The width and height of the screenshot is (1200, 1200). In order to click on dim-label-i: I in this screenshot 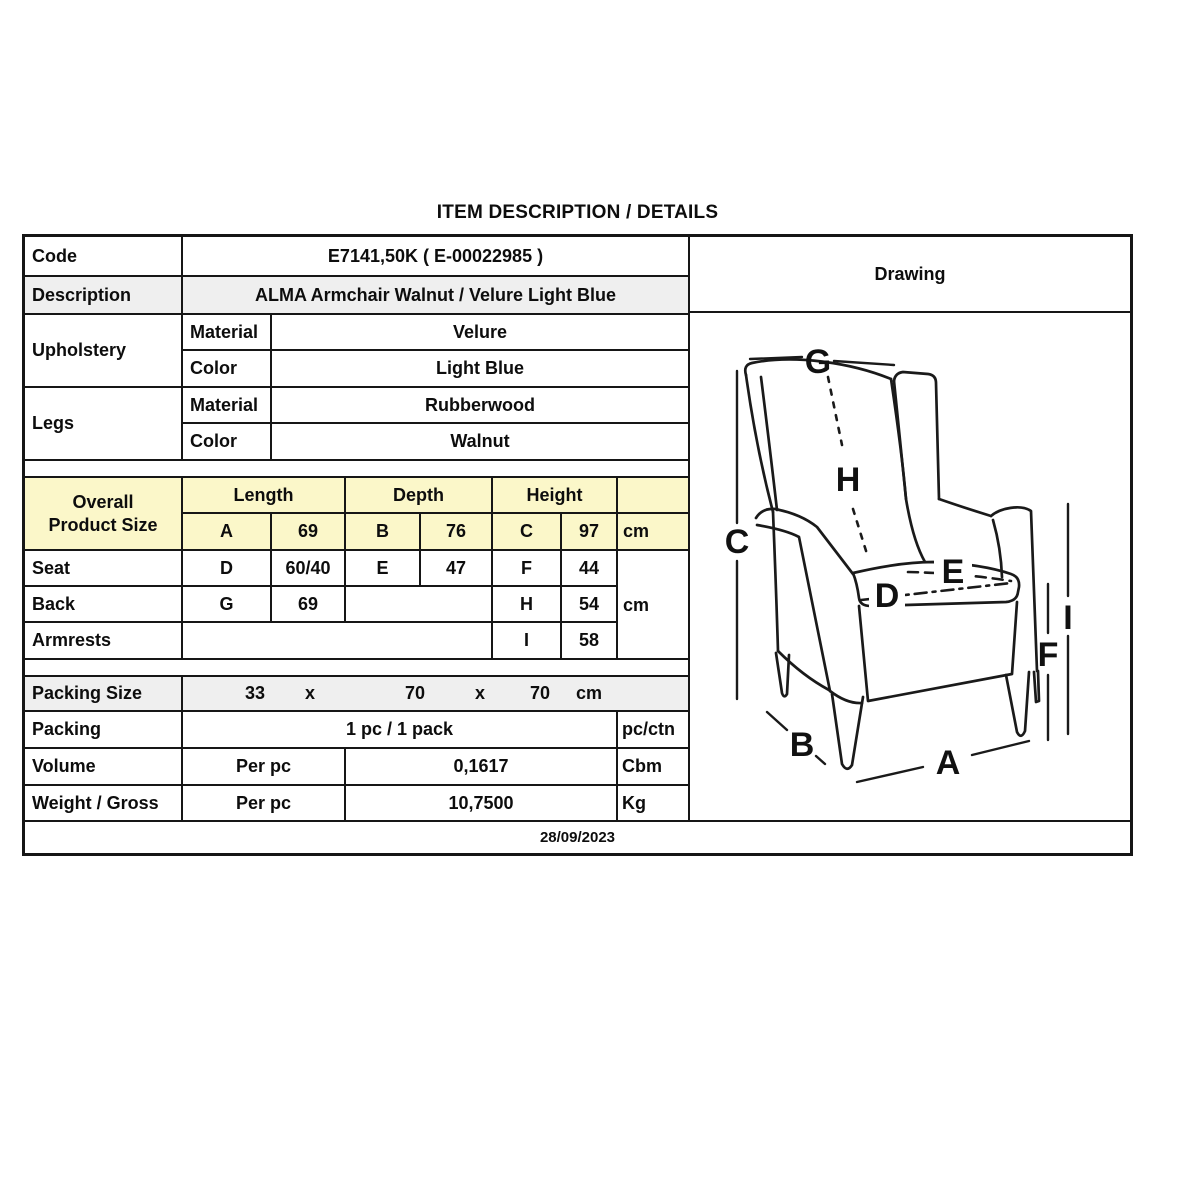, I will do `click(1067, 618)`.